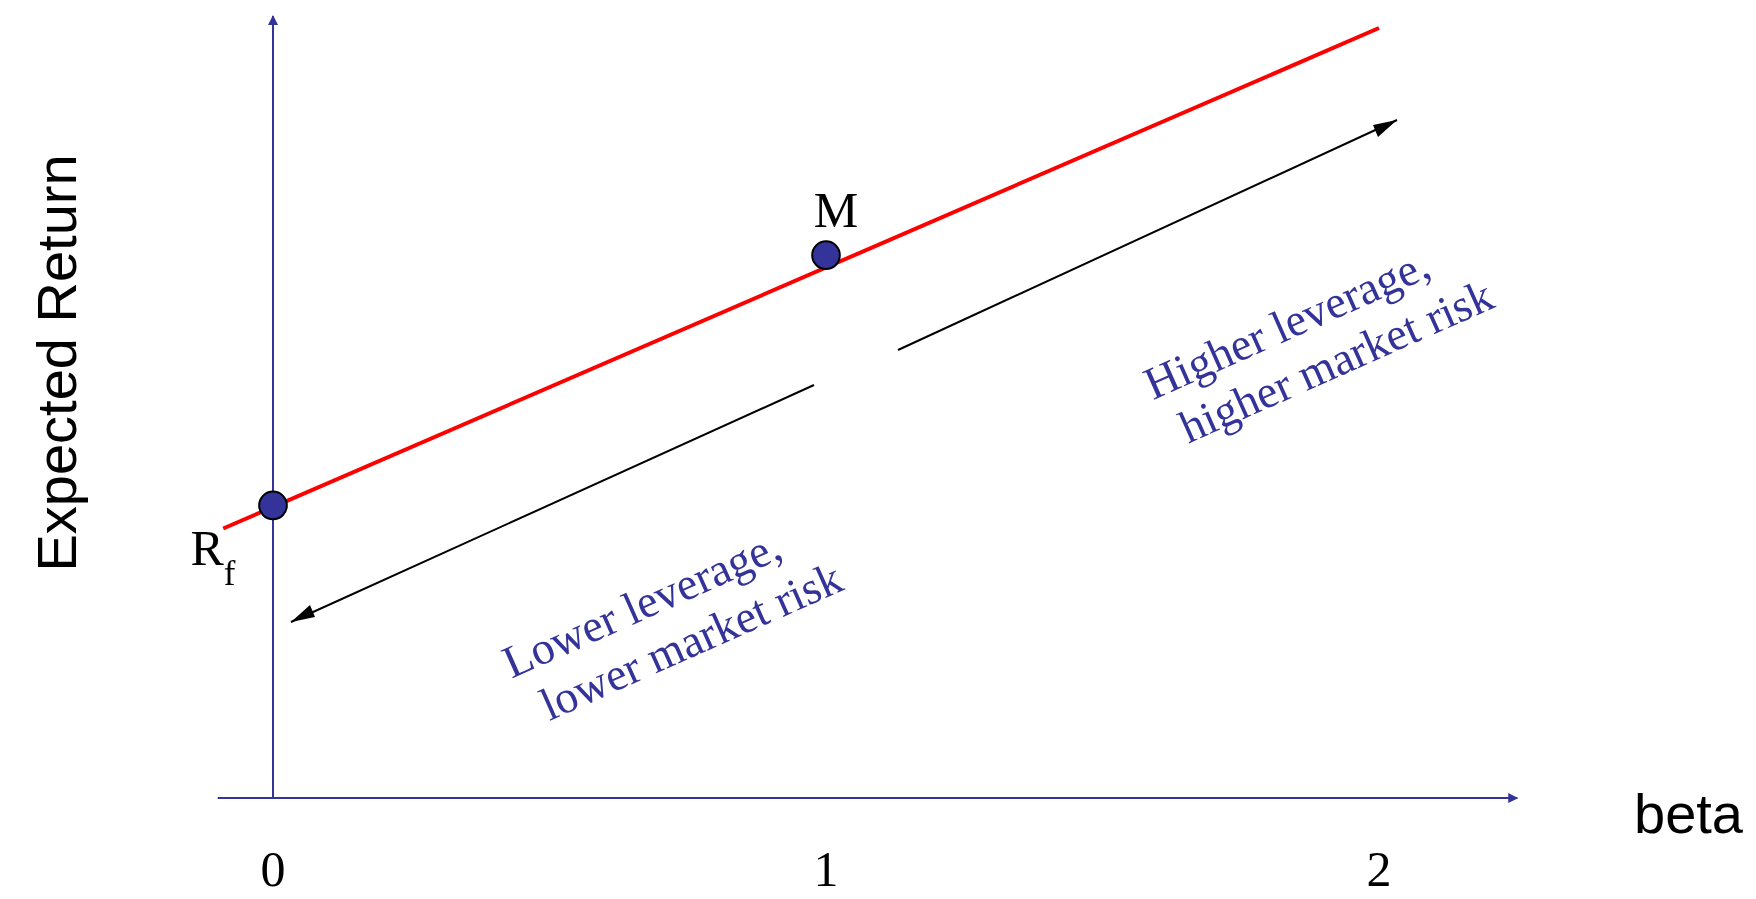 The image size is (1756, 899). What do you see at coordinates (1689, 813) in the screenshot?
I see `x-axis-title: beta` at bounding box center [1689, 813].